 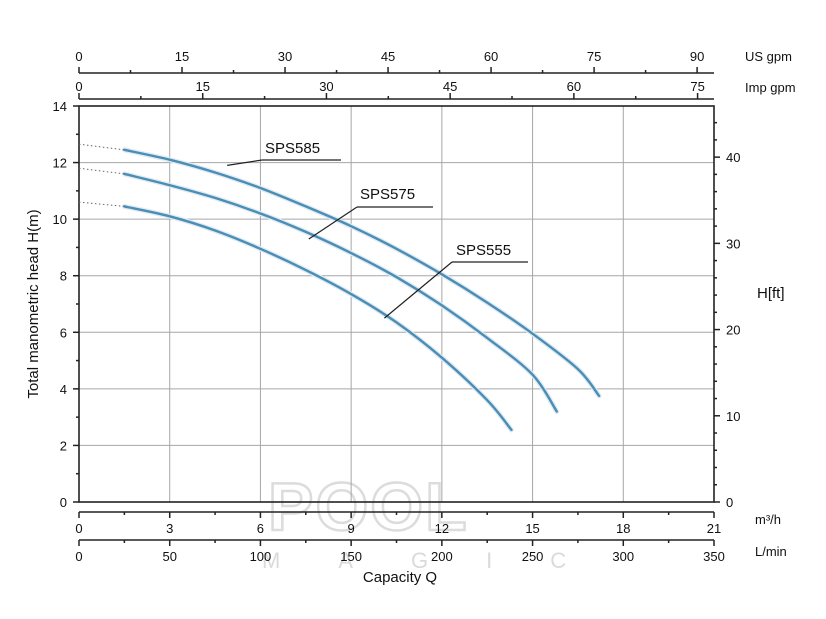 What do you see at coordinates (733, 416) in the screenshot?
I see `ft-tick-label: 10` at bounding box center [733, 416].